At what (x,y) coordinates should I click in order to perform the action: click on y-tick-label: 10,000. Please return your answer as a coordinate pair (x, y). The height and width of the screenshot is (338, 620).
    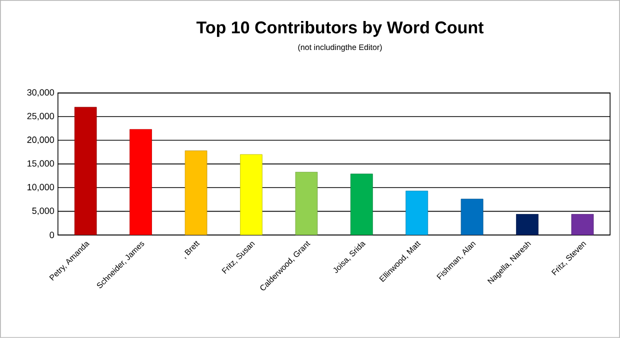
    Looking at the image, I should click on (41, 188).